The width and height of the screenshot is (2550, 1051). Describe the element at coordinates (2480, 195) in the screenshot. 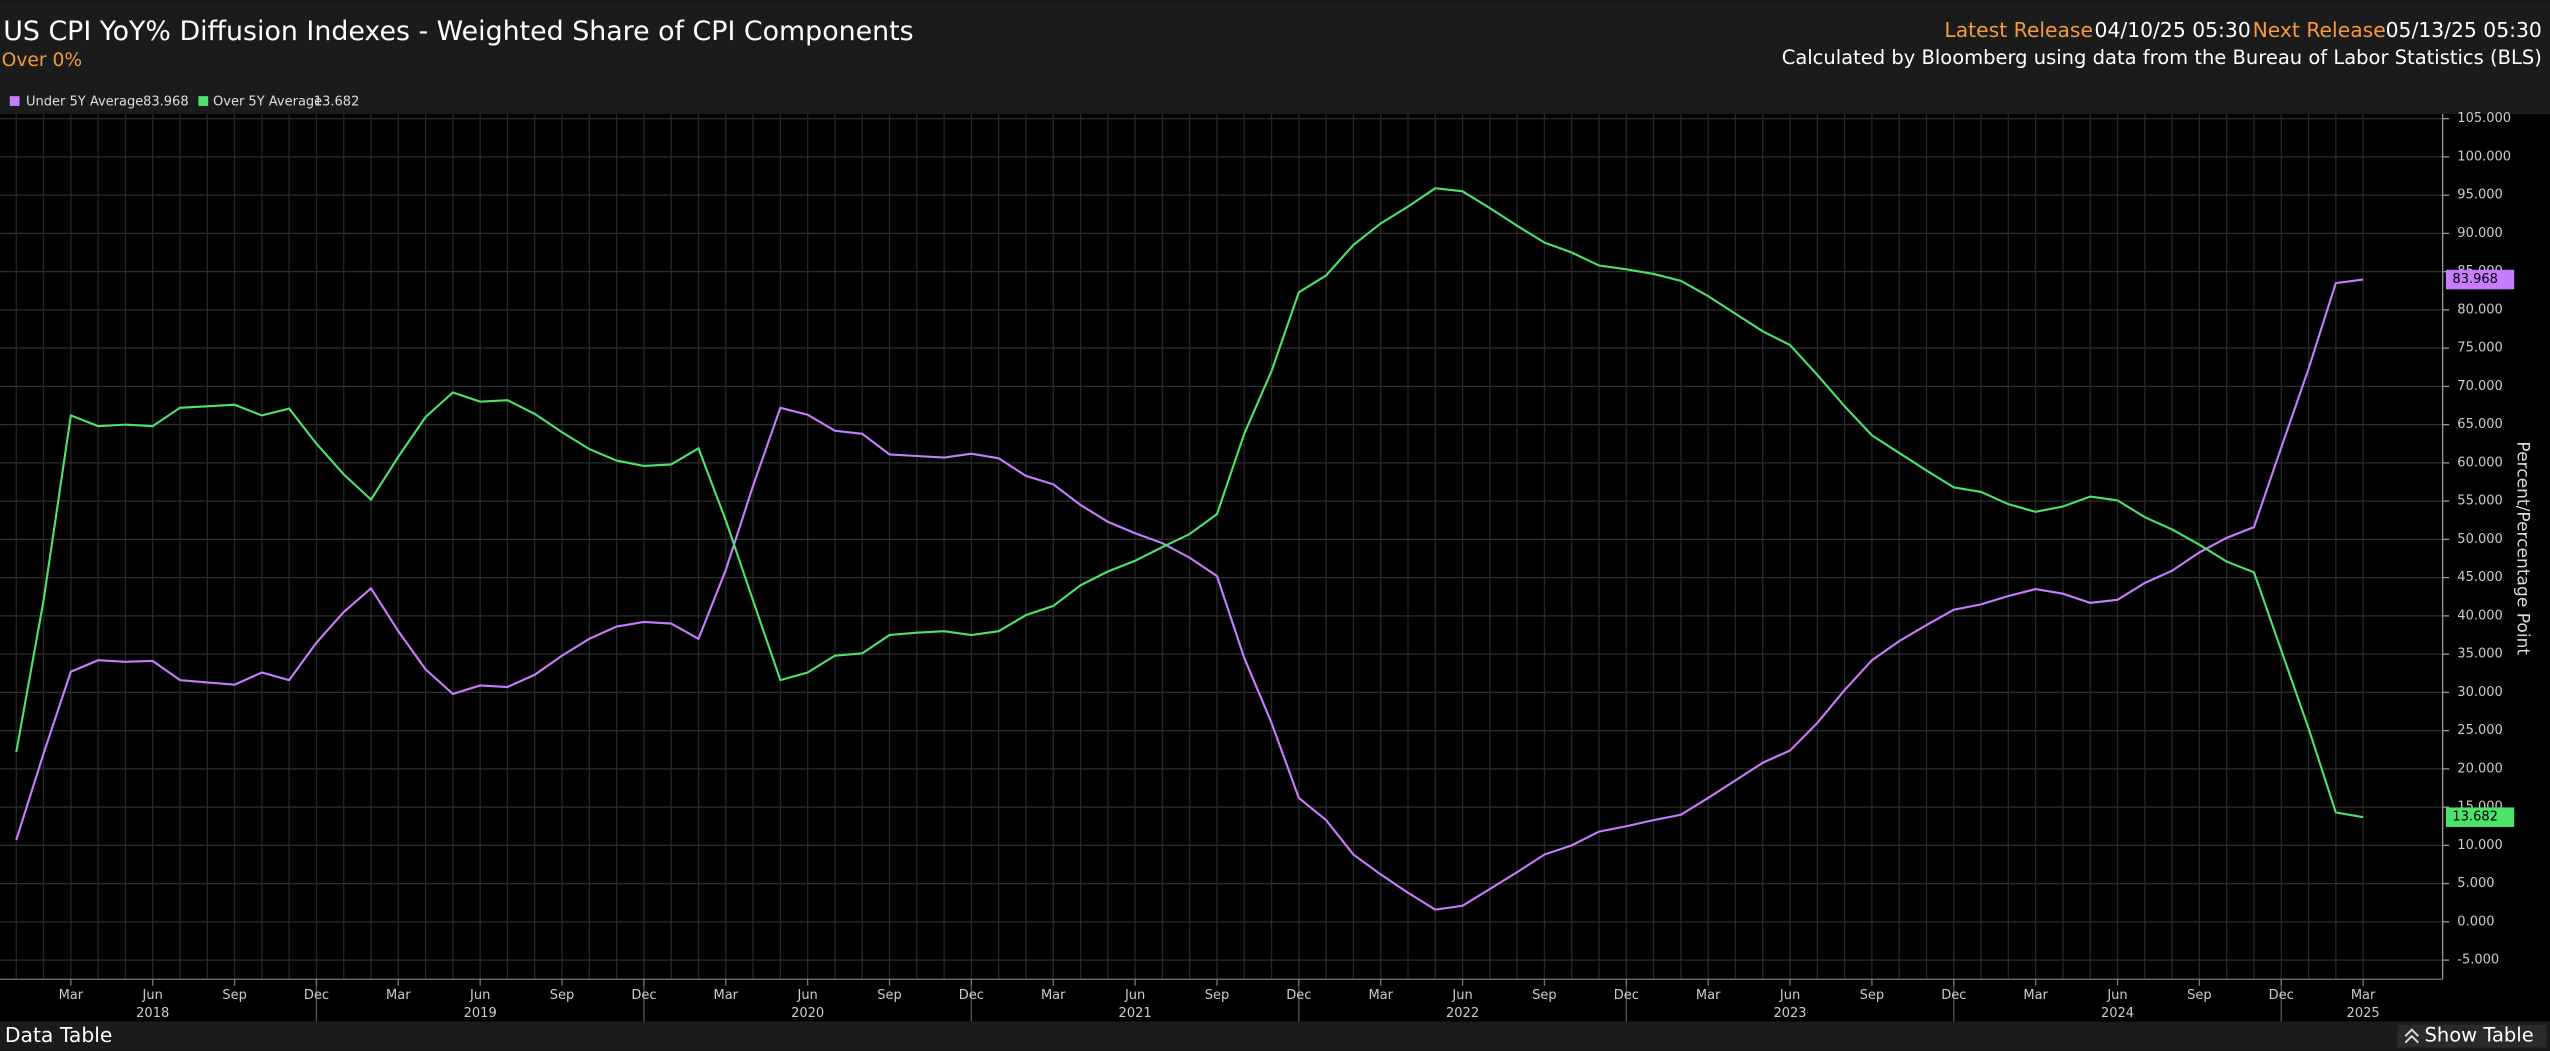

I see `y-tick-label: 95.000` at that location.